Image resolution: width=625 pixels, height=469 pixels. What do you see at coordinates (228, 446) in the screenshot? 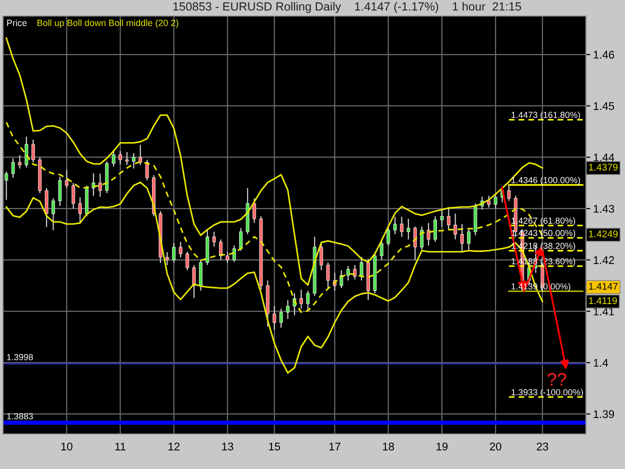
I see `x-tick-label: 13` at bounding box center [228, 446].